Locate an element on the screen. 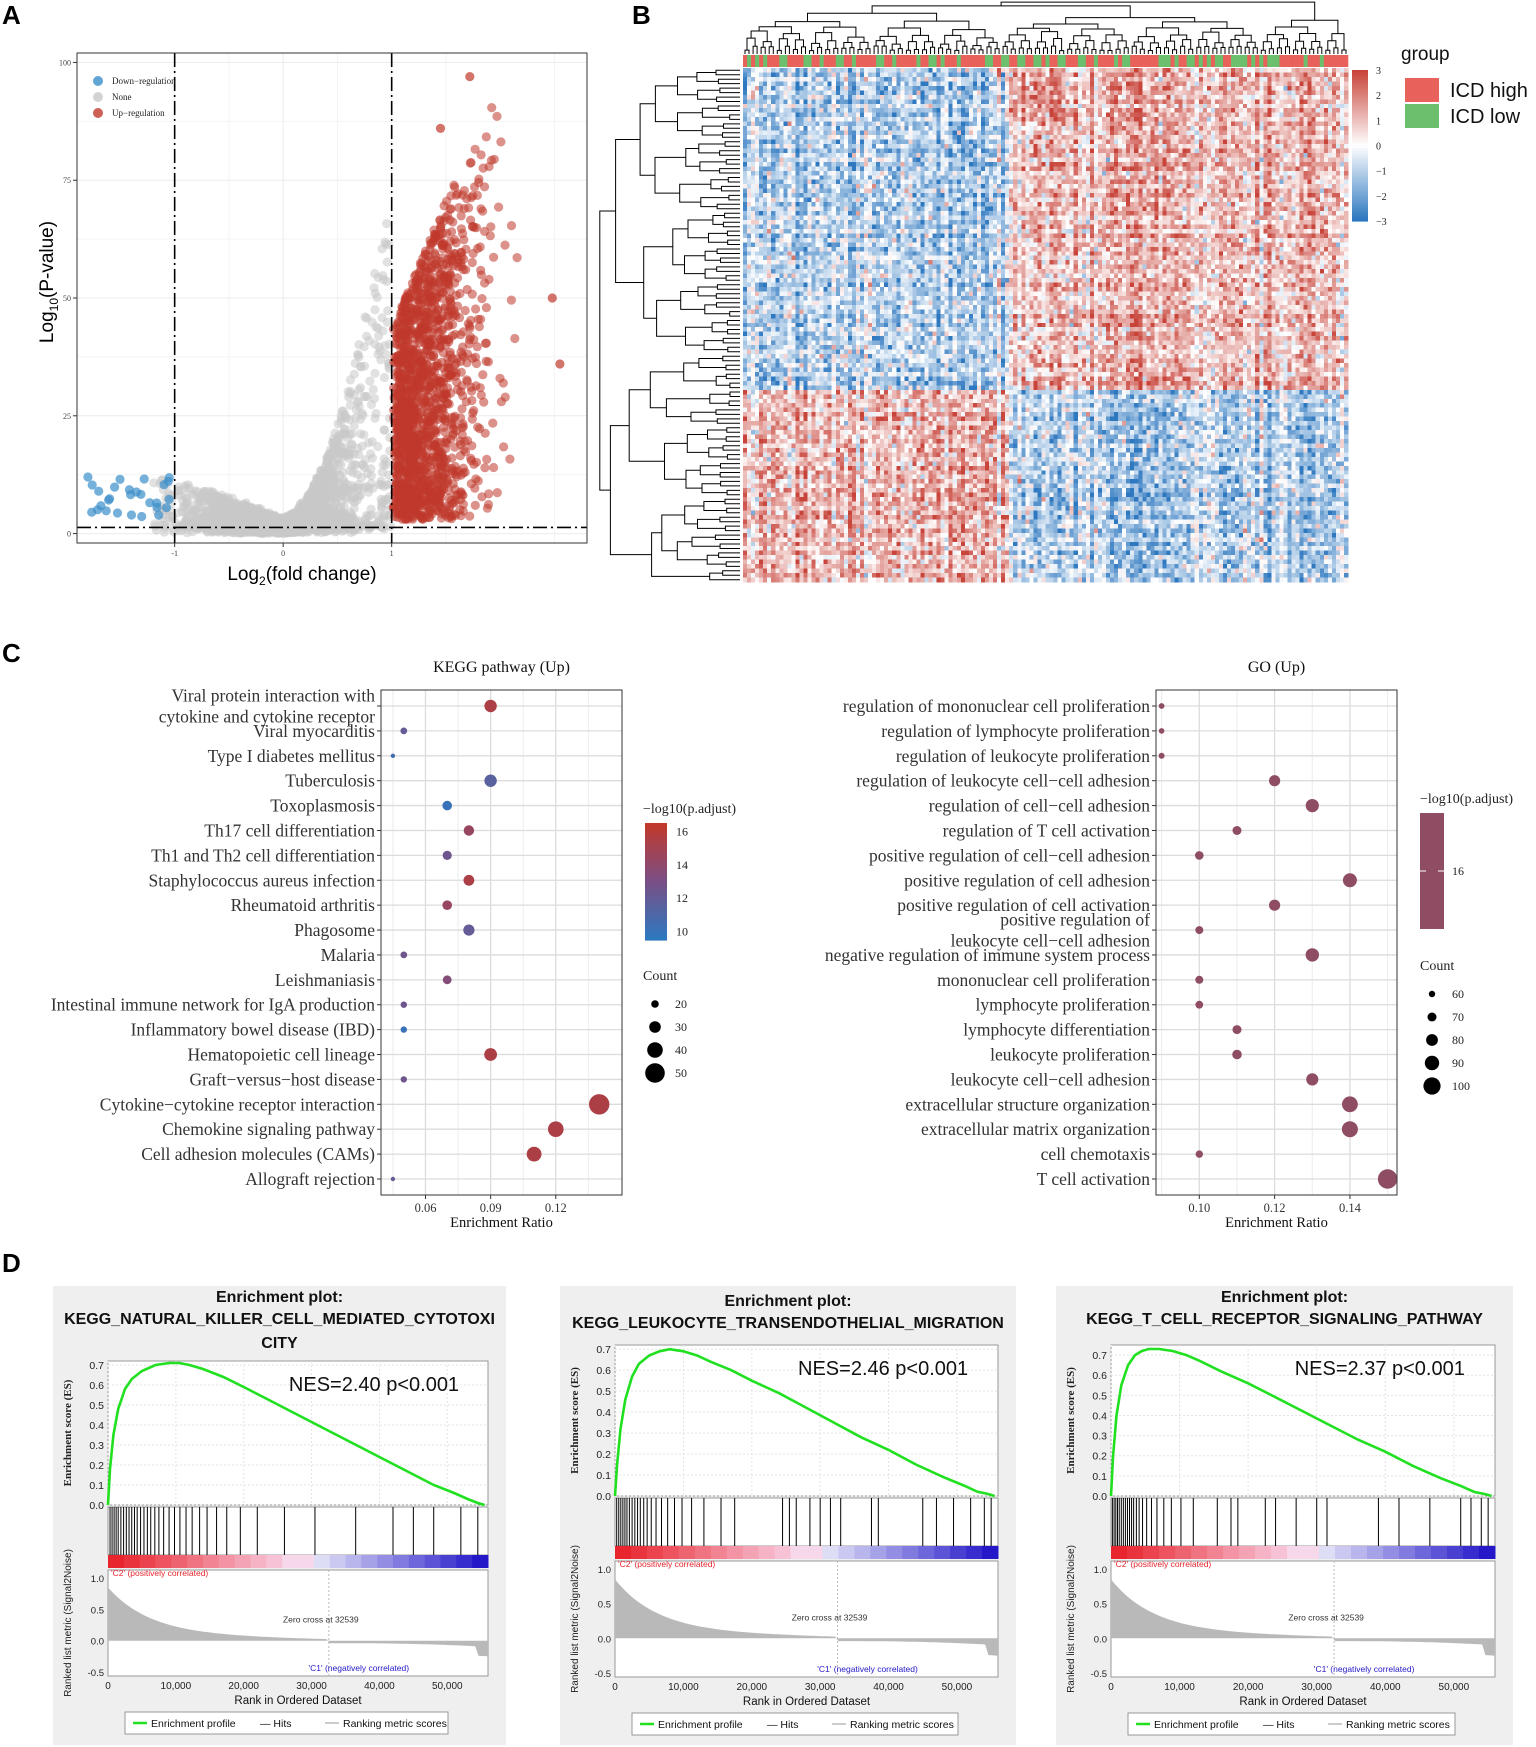 This screenshot has height=1747, width=1536. panel-label-c: C is located at coordinates (11, 653).